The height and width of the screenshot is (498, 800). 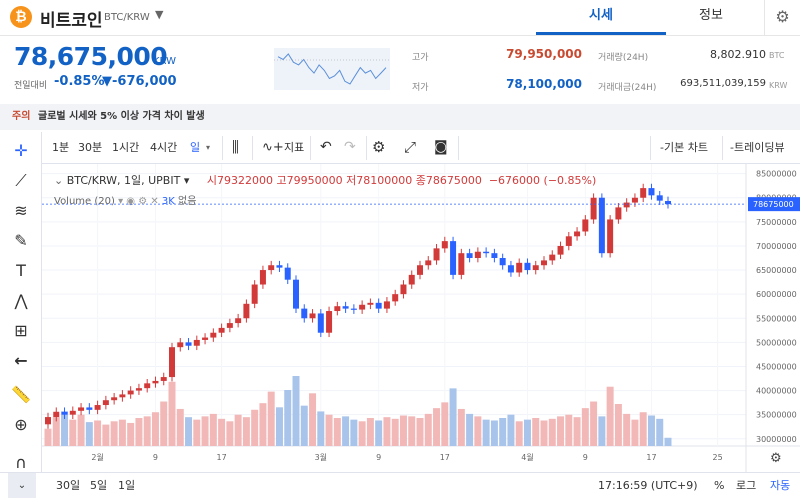 I want to click on notice-tag: 주의, so click(x=21, y=116).